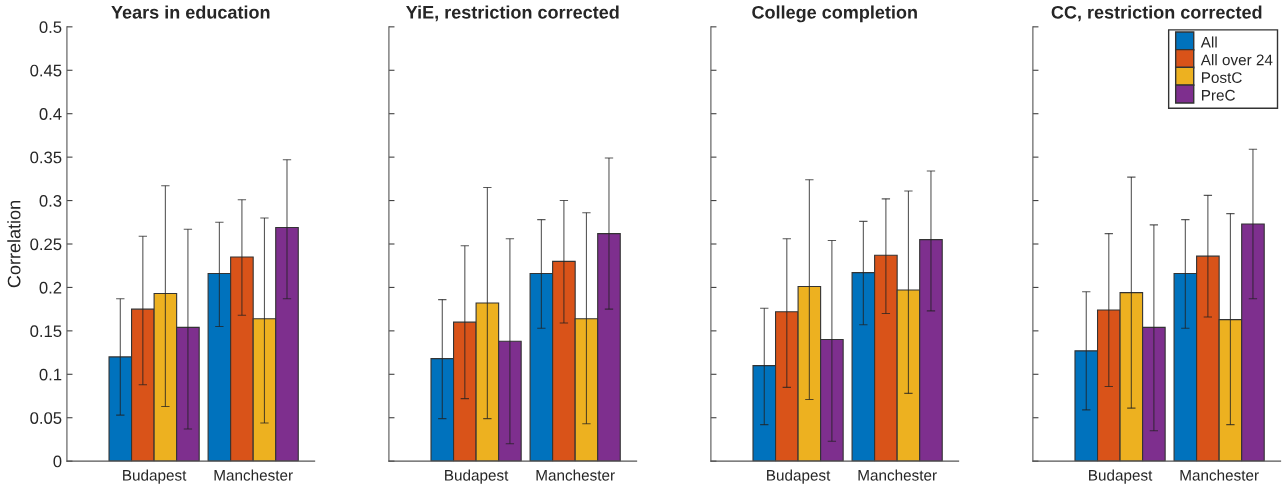 The image size is (1287, 488). Describe the element at coordinates (50, 374) in the screenshot. I see `y-tick-label: 0.1` at that location.